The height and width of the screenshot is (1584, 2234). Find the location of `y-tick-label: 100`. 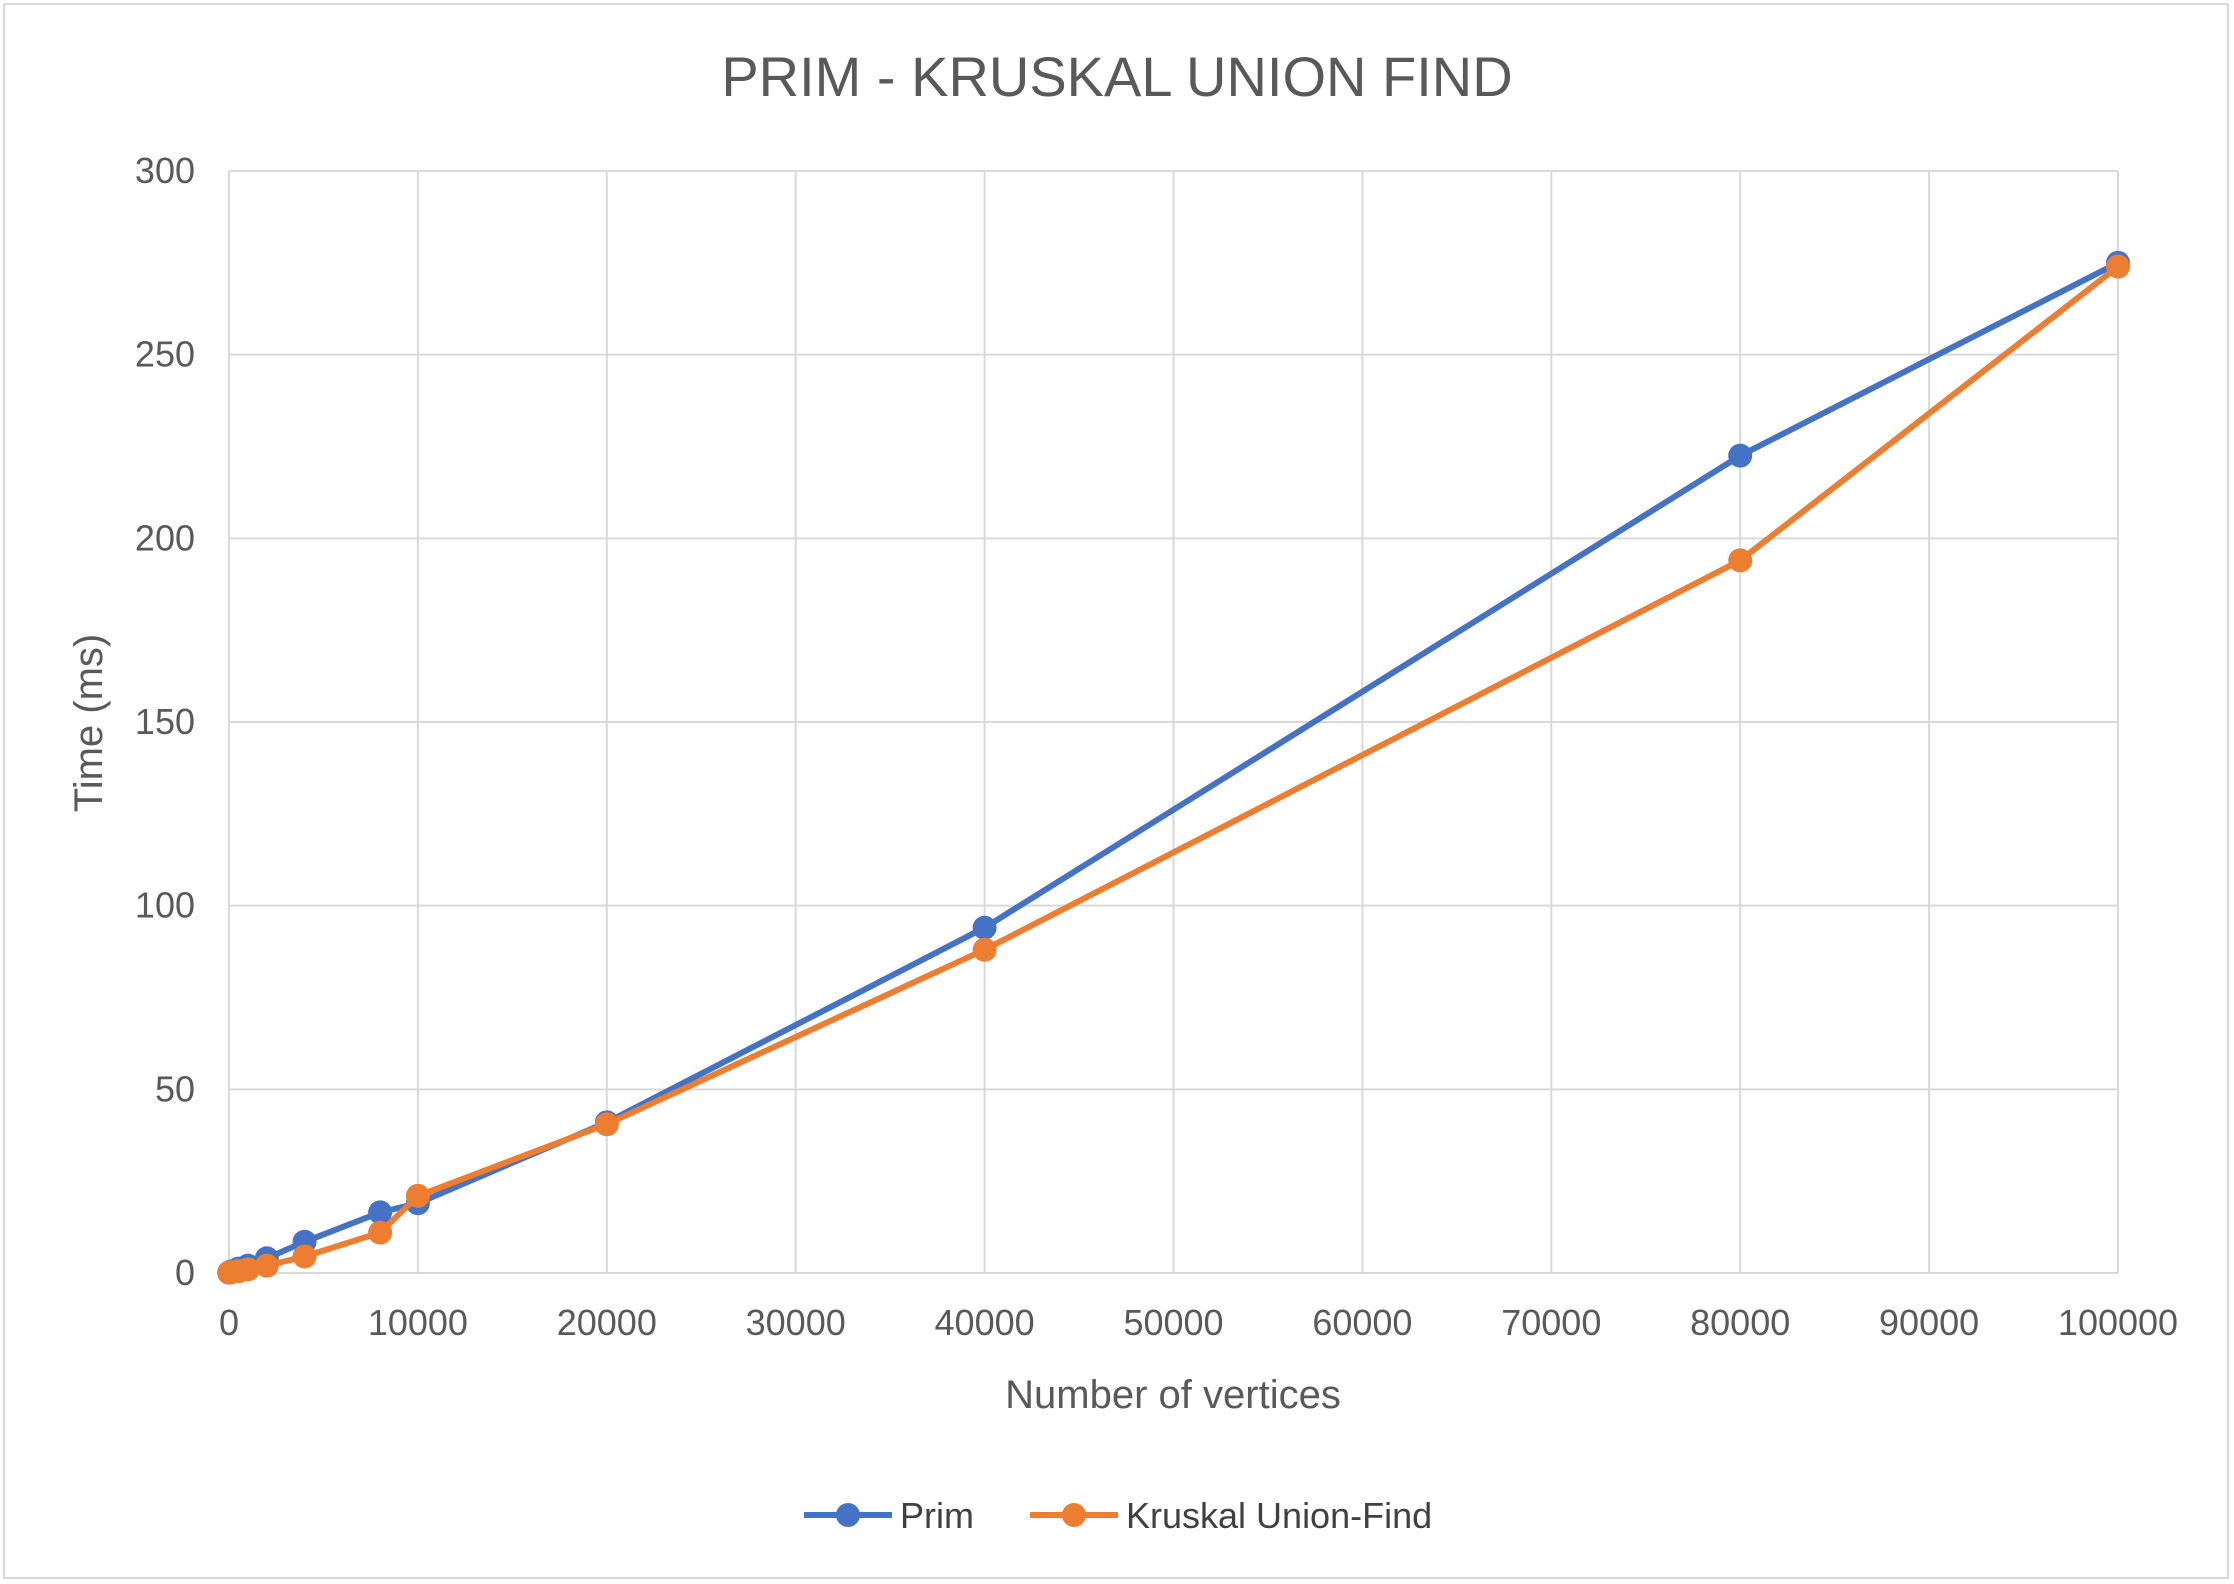

y-tick-label: 100 is located at coordinates (165, 905).